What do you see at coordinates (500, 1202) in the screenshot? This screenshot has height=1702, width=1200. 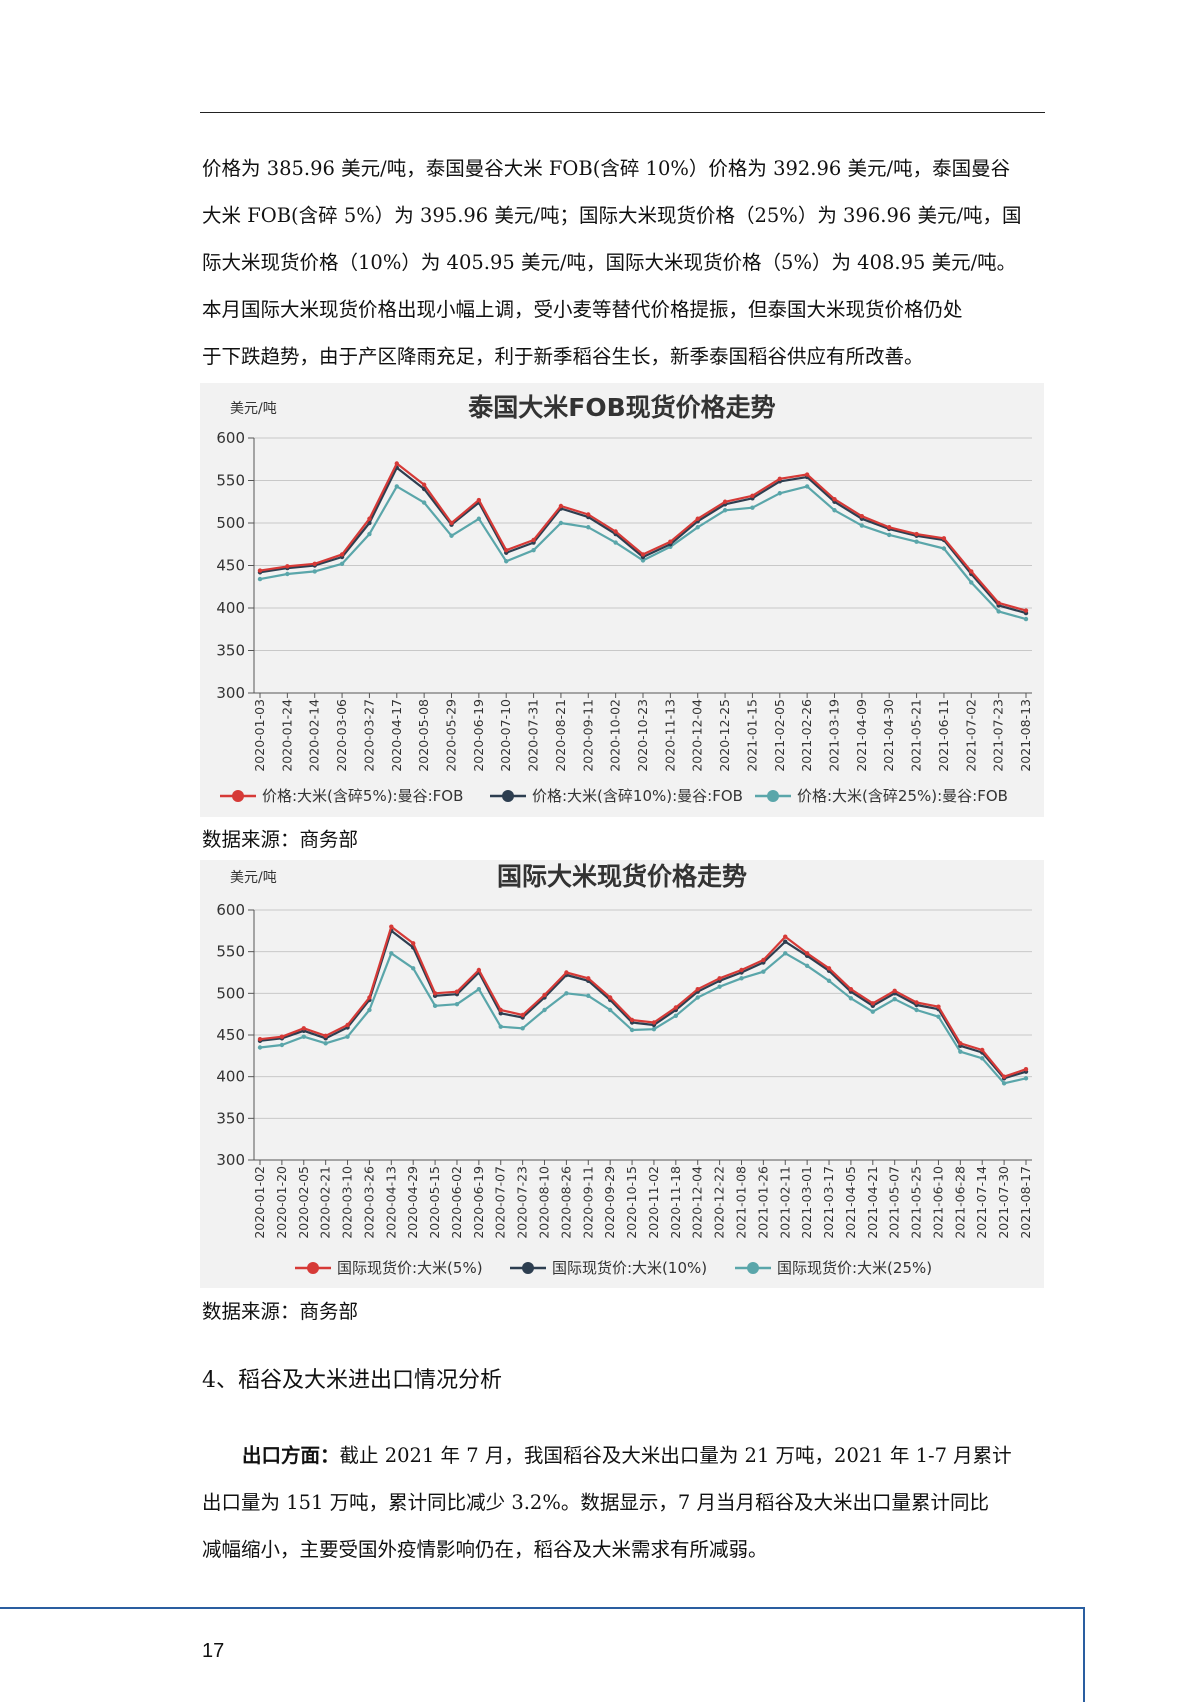 I see `x-tick-label: 2020-07-07` at bounding box center [500, 1202].